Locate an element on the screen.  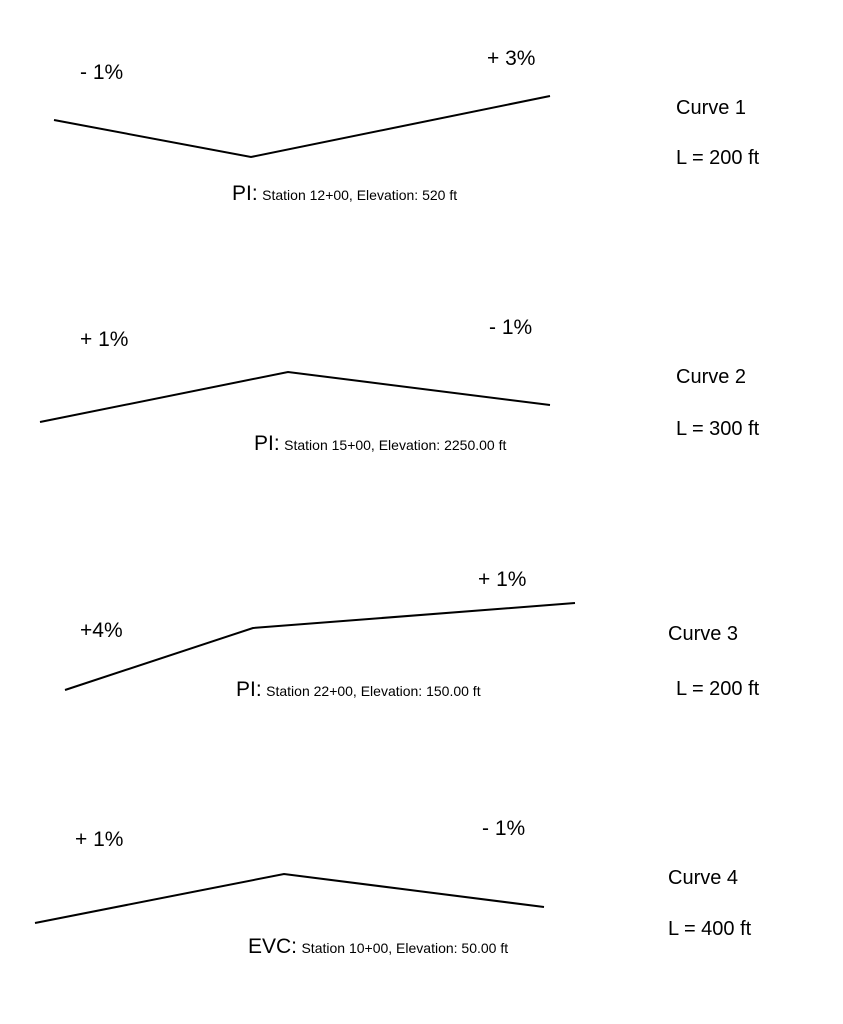
point-type-label-4: EVC: is located at coordinates (273, 946).